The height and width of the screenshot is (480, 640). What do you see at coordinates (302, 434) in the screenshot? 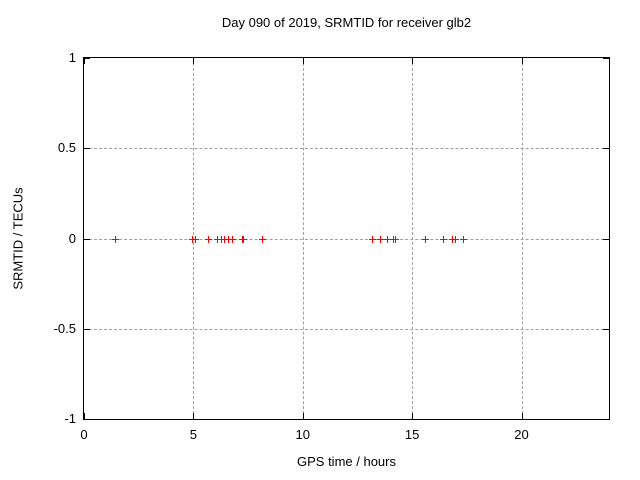
I see `x-tick-label: 10` at bounding box center [302, 434].